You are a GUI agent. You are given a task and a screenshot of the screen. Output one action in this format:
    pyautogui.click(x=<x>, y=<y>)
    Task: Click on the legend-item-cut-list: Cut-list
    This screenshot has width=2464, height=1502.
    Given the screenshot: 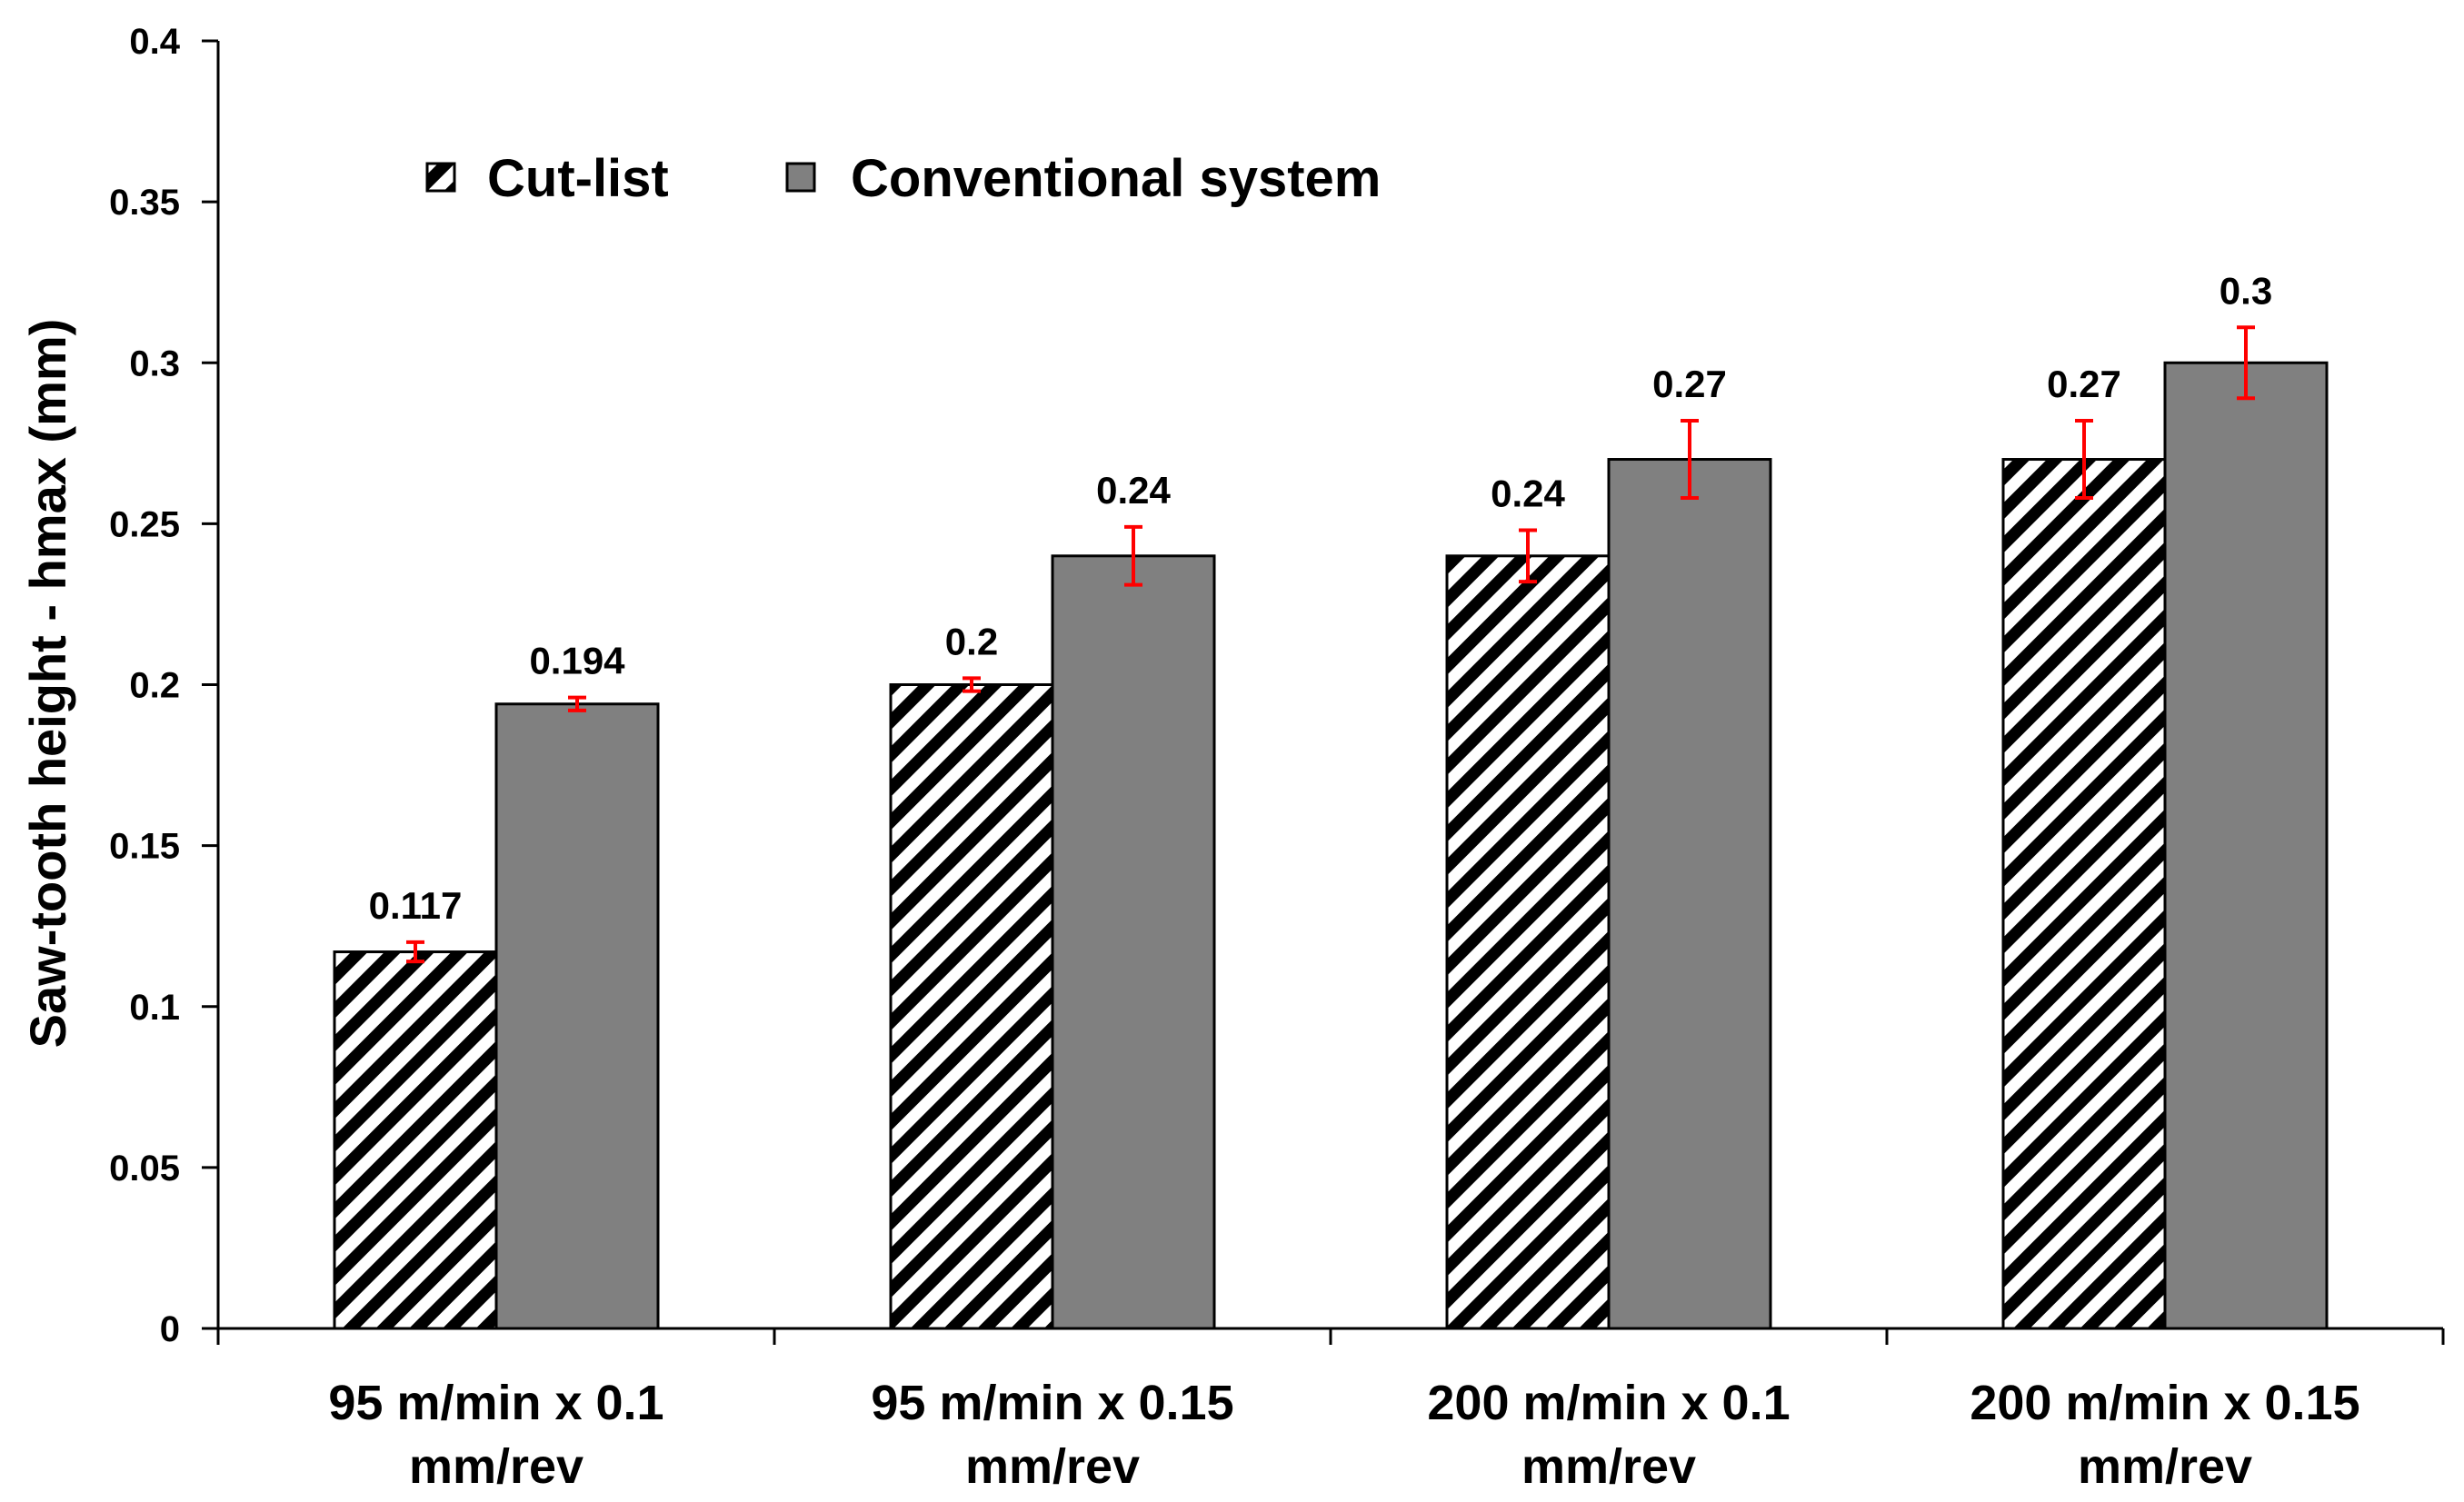 What is the action you would take?
    pyautogui.click(x=547, y=178)
    